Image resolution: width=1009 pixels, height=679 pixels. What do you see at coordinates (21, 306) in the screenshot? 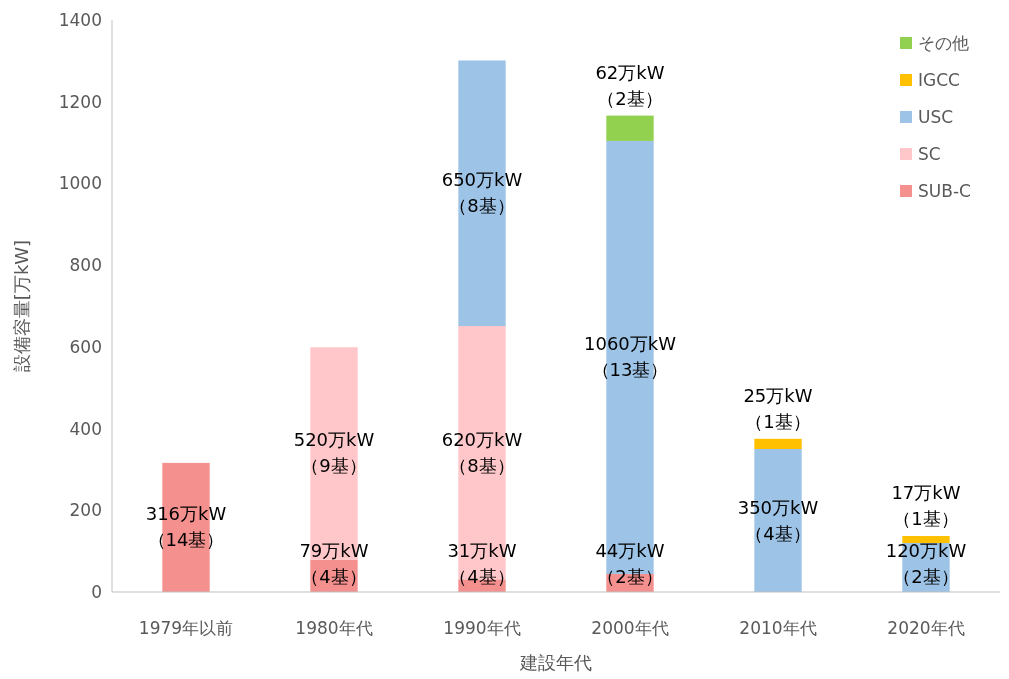
I see `y-axis-title: 設備容量[万kW]` at bounding box center [21, 306].